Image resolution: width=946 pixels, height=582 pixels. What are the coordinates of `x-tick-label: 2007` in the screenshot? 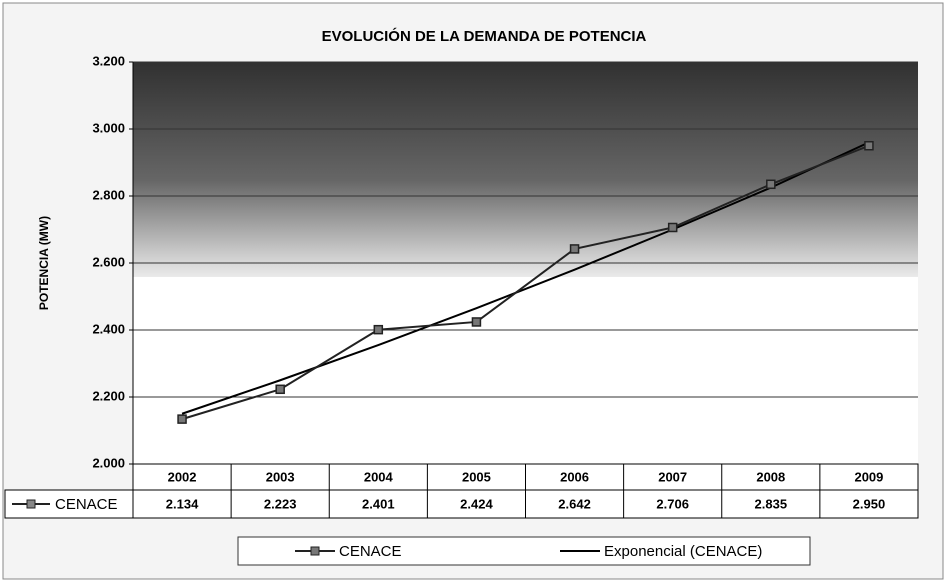 It's located at (672, 476).